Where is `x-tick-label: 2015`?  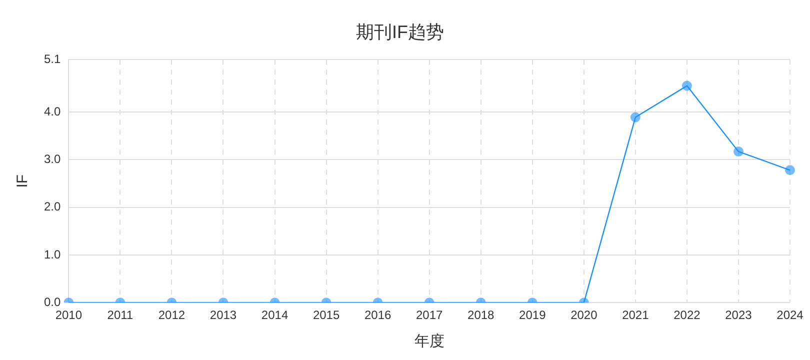 x-tick-label: 2015 is located at coordinates (326, 315).